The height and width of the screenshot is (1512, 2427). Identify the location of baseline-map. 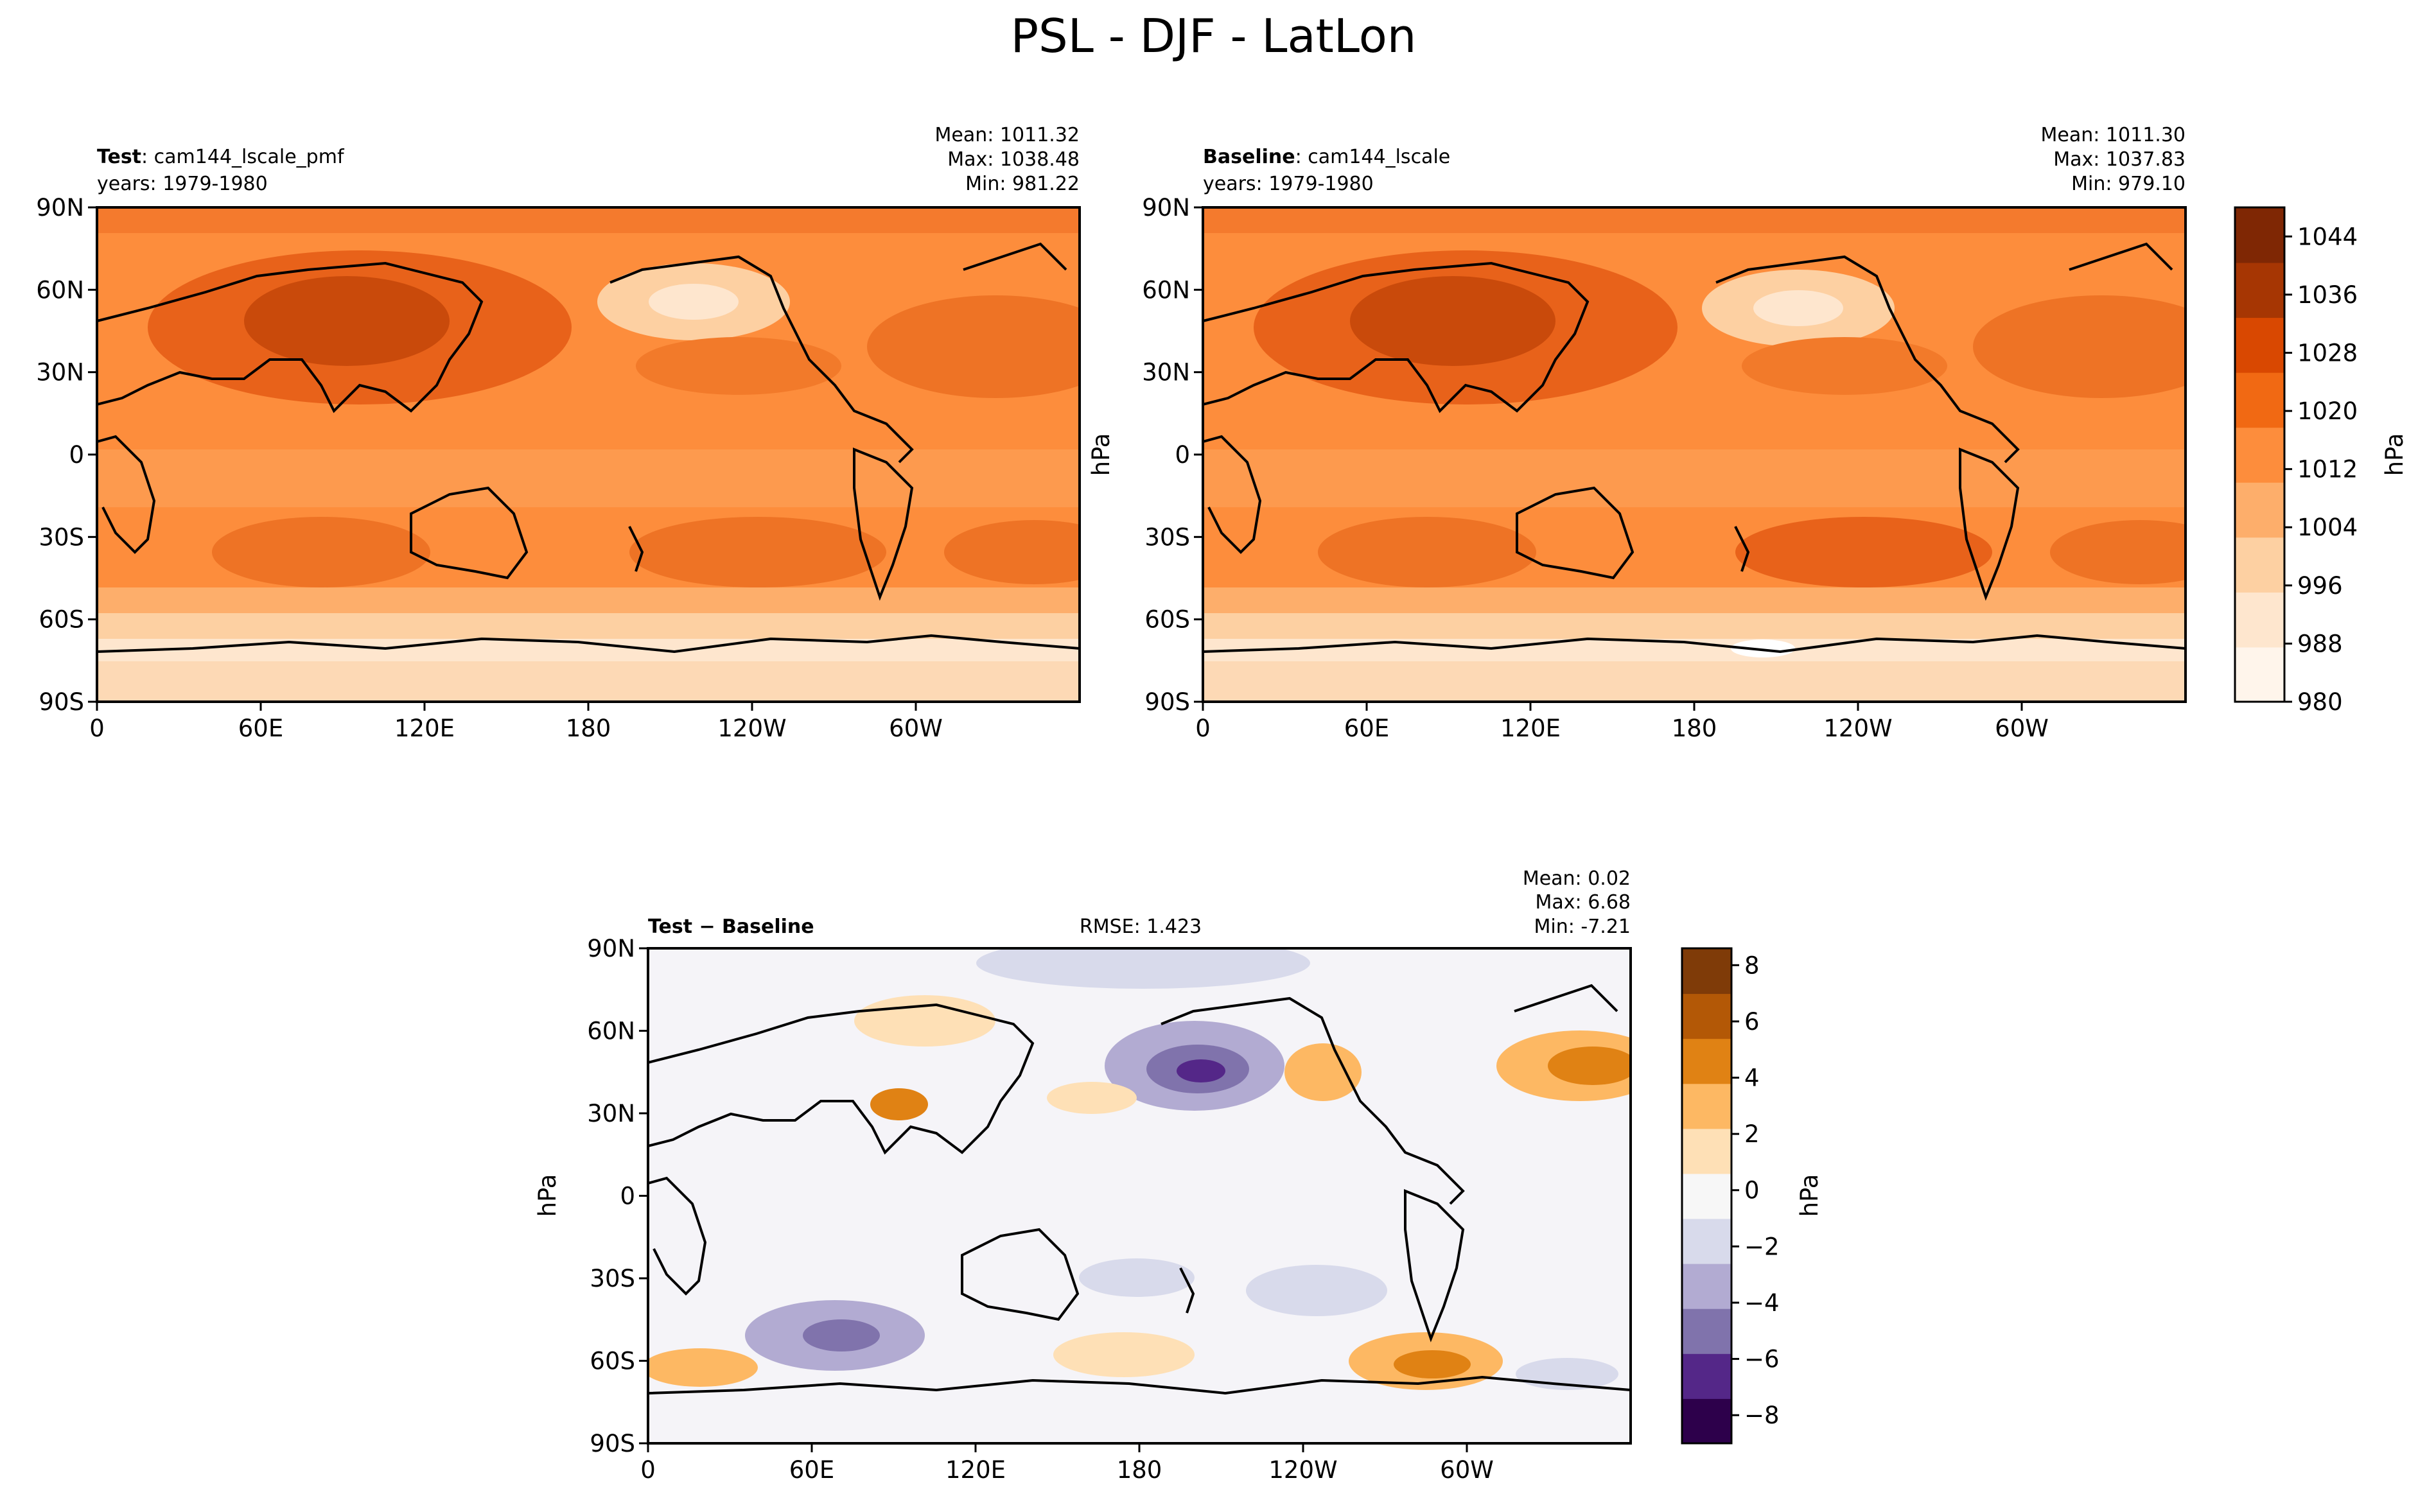
(1694, 454).